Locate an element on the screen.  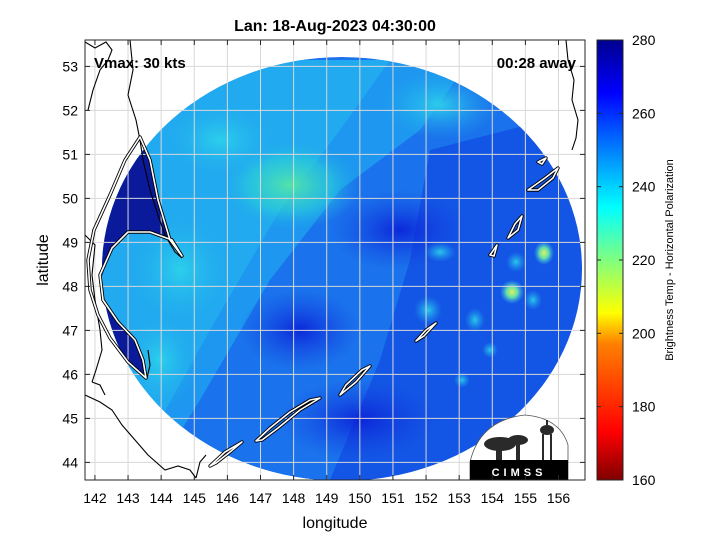
y-tick-label: 48 is located at coordinates (70, 286).